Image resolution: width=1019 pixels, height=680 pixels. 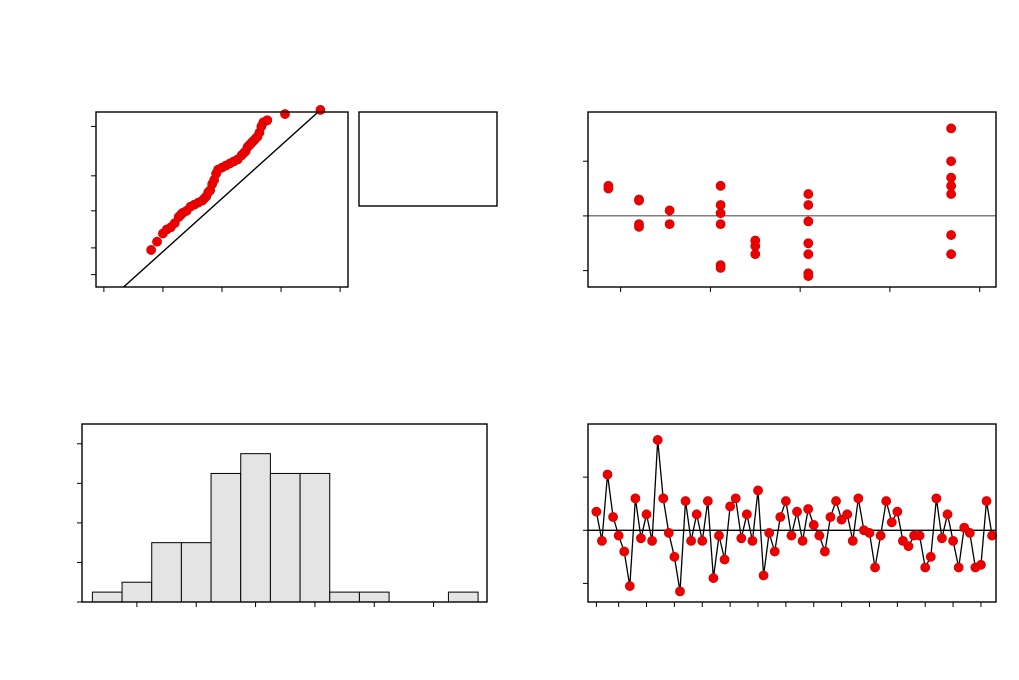 I want to click on residuals-vs-fits-plot, so click(x=790, y=201).